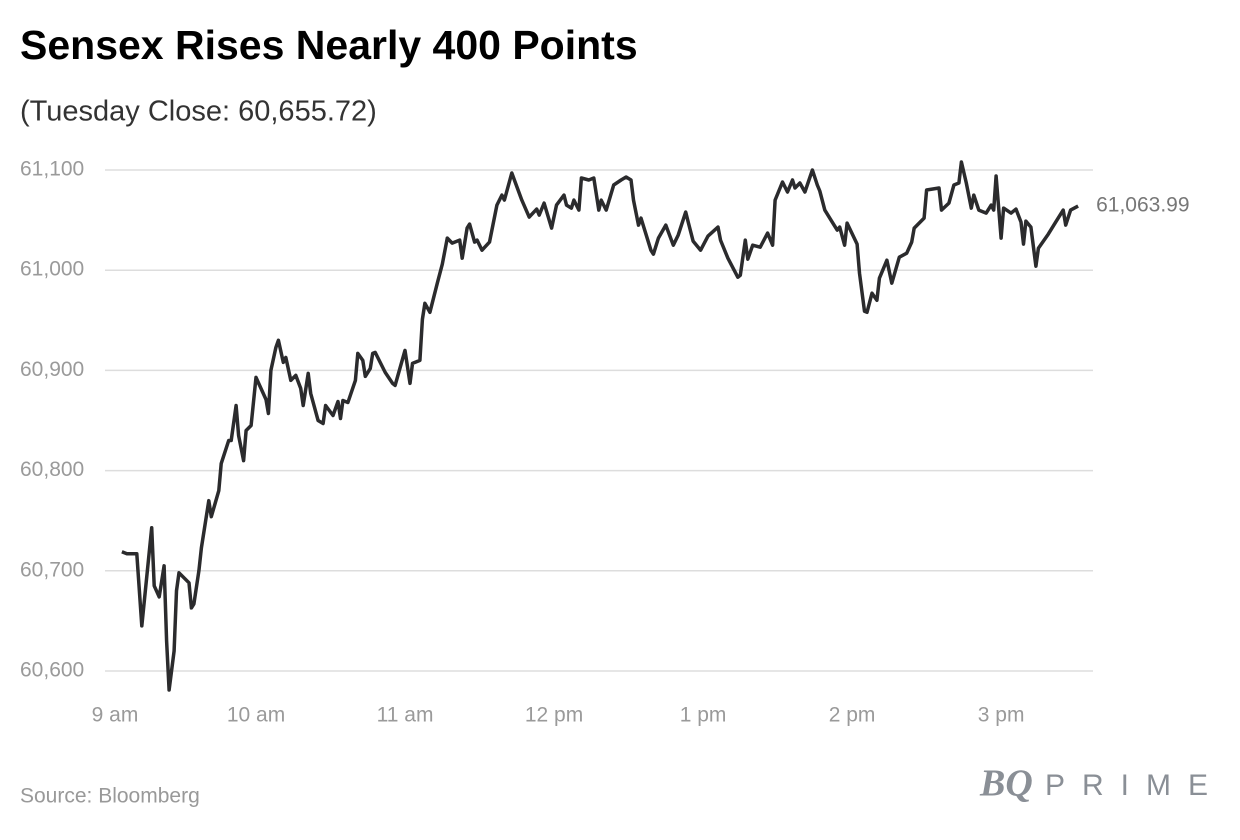  Describe the element at coordinates (52, 269) in the screenshot. I see `y-tick-label: 61,000` at that location.